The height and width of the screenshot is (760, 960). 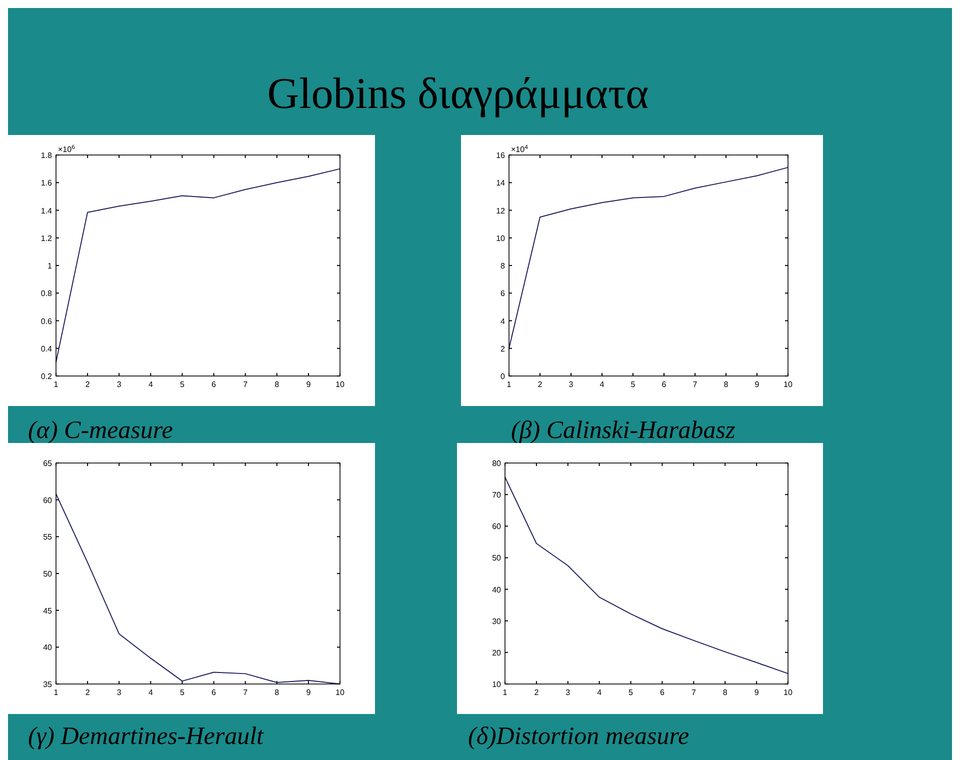 What do you see at coordinates (503, 293) in the screenshot?
I see `y-tick-label: 6` at bounding box center [503, 293].